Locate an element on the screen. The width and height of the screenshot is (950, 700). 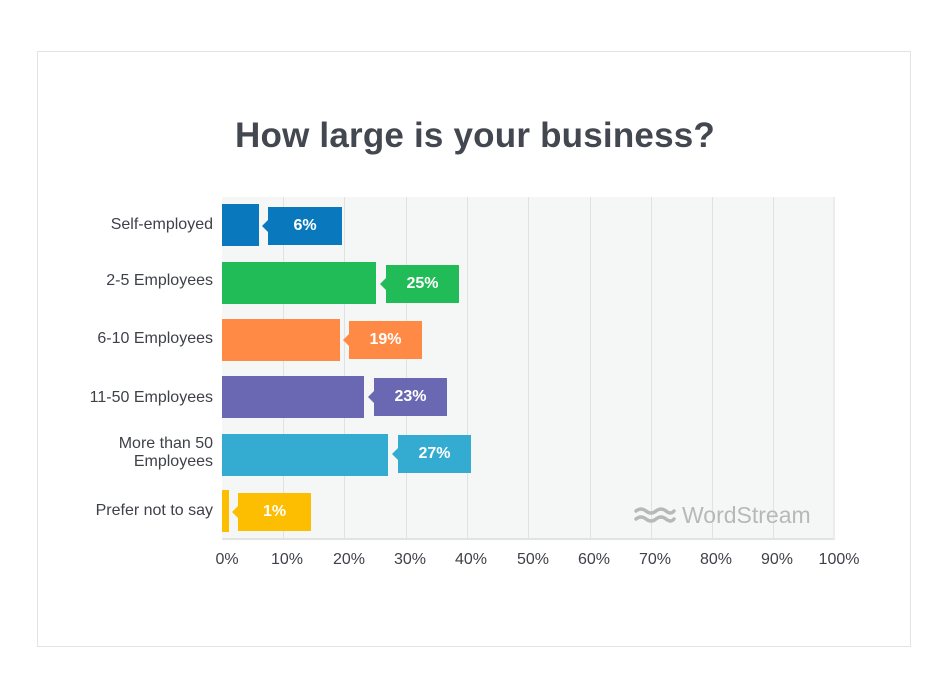
chart-title: How large is your business? is located at coordinates (475, 135).